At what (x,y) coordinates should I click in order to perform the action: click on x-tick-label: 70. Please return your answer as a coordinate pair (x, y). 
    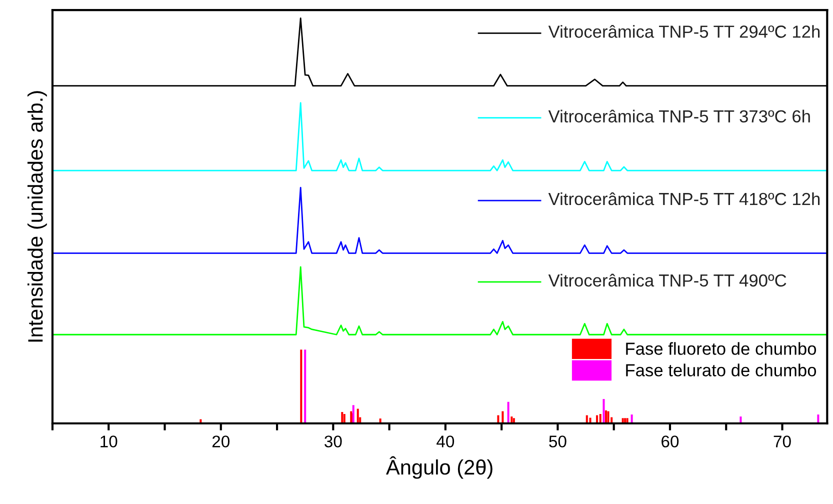
    Looking at the image, I should click on (782, 442).